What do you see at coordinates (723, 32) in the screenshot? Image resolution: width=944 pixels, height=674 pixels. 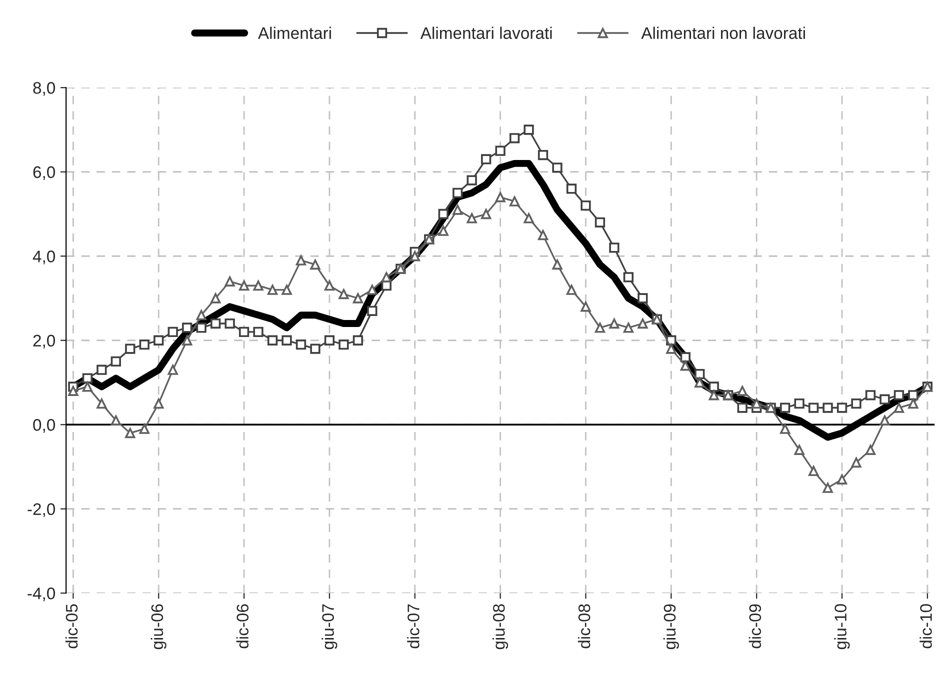 I see `legend-label: Alimentari non lavorati` at bounding box center [723, 32].